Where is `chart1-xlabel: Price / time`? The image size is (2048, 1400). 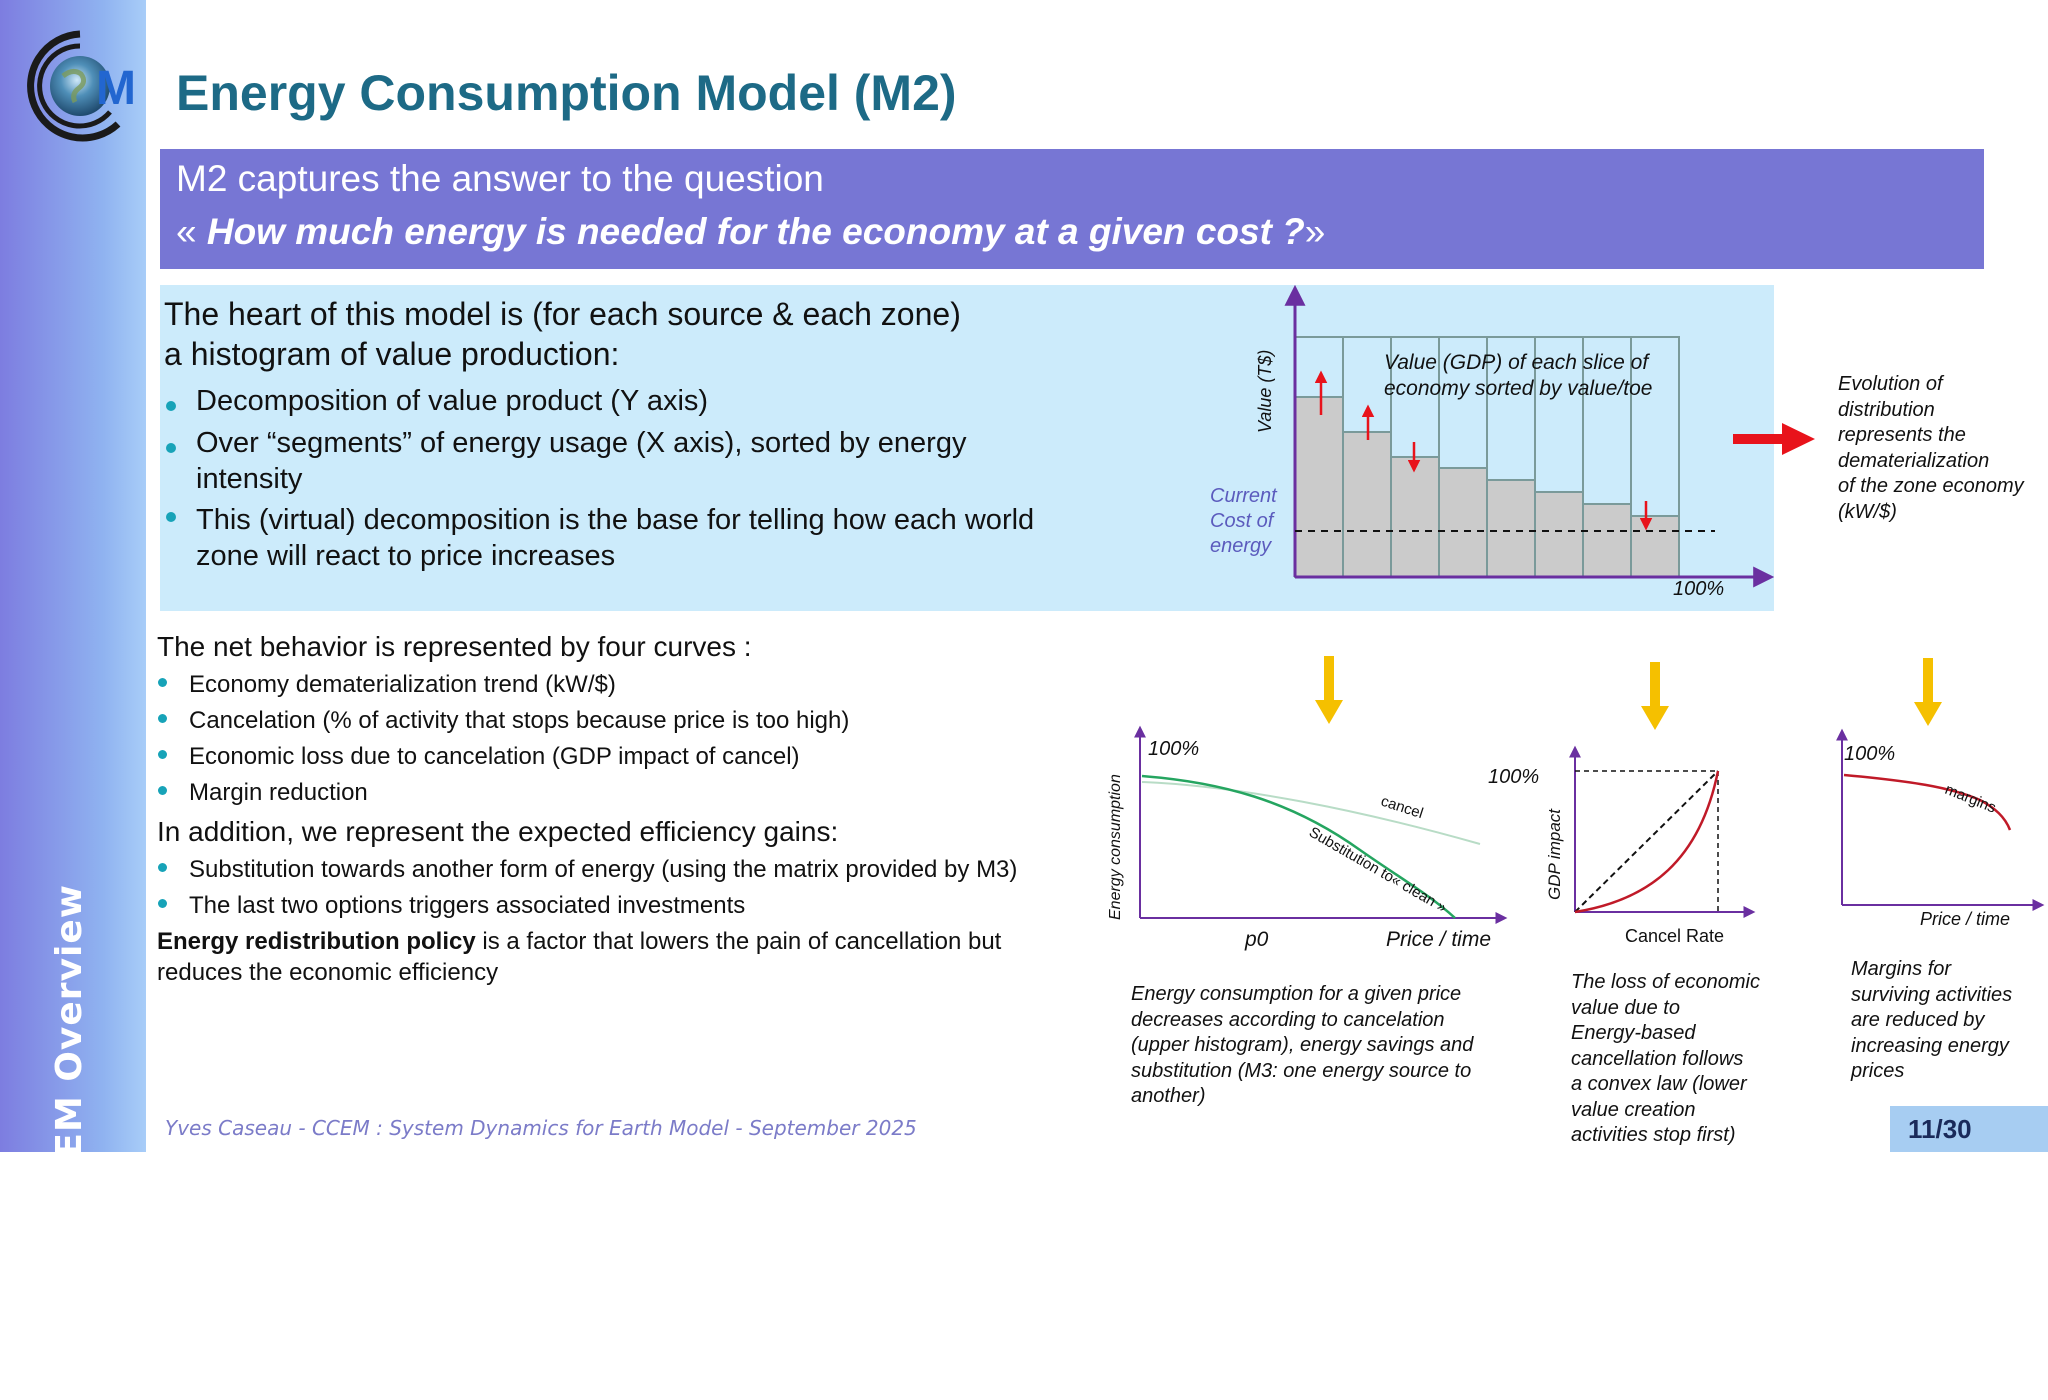
chart1-xlabel: Price / time is located at coordinates (1438, 939).